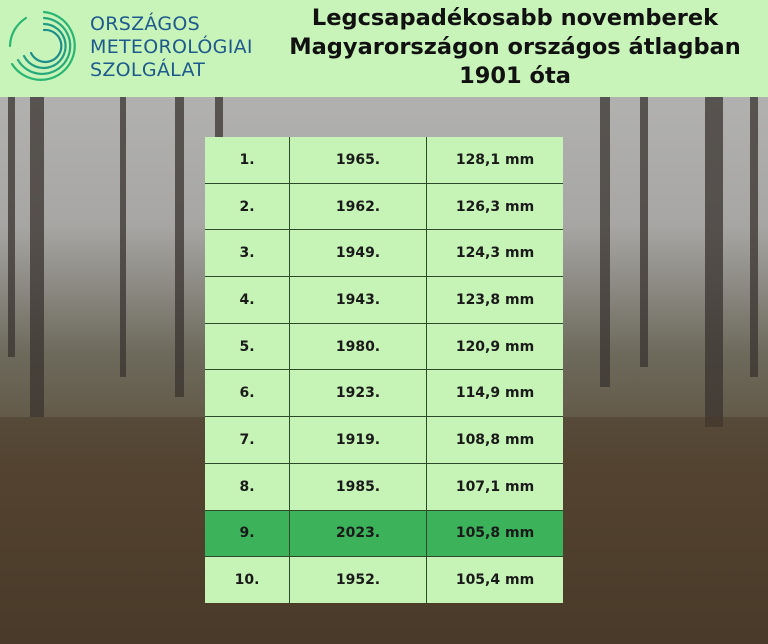 The image size is (768, 644). What do you see at coordinates (358, 300) in the screenshot?
I see `year-cell: 1943.` at bounding box center [358, 300].